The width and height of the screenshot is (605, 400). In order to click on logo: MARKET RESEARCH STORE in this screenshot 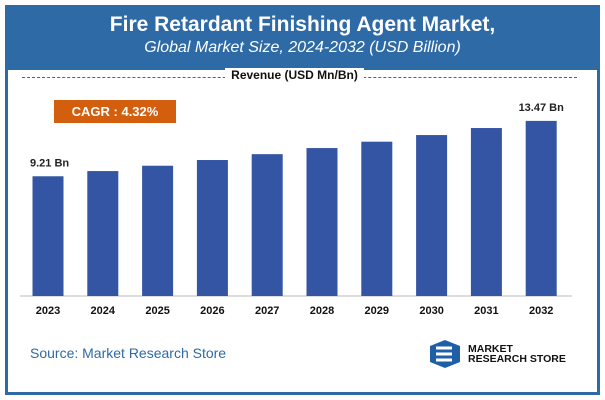, I will do `click(497, 354)`.